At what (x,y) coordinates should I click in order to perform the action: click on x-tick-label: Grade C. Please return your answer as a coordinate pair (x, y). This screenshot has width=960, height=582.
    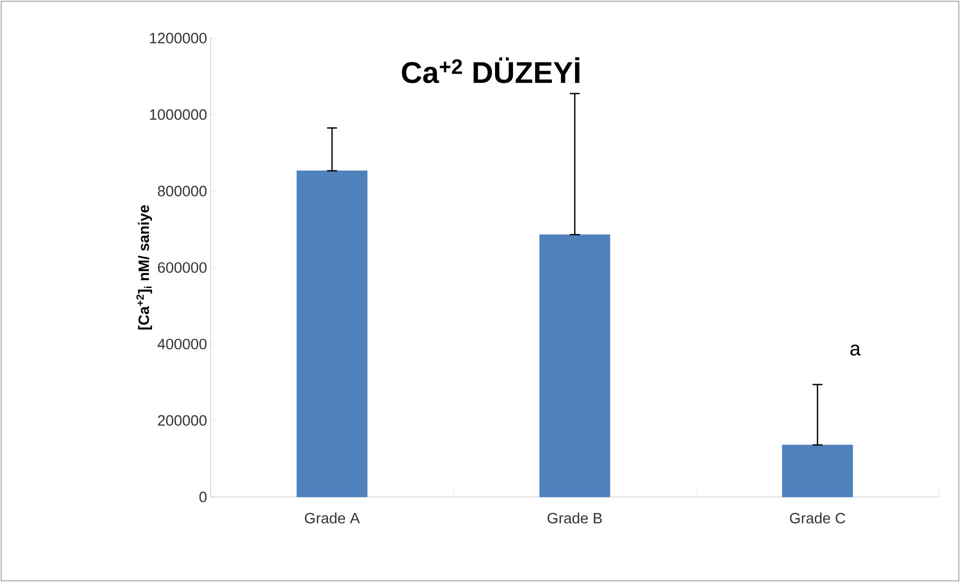
    Looking at the image, I should click on (818, 518).